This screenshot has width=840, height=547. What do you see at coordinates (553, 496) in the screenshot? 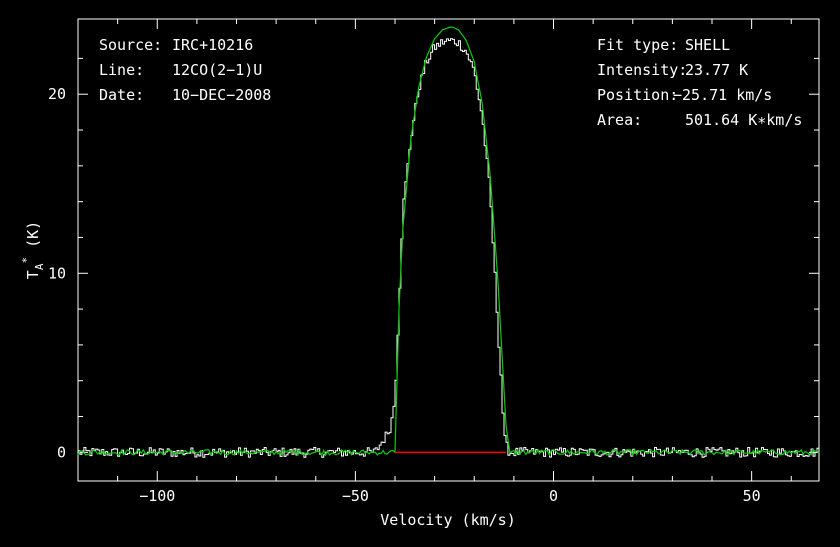
I see `x-tick-label: 0` at bounding box center [553, 496].